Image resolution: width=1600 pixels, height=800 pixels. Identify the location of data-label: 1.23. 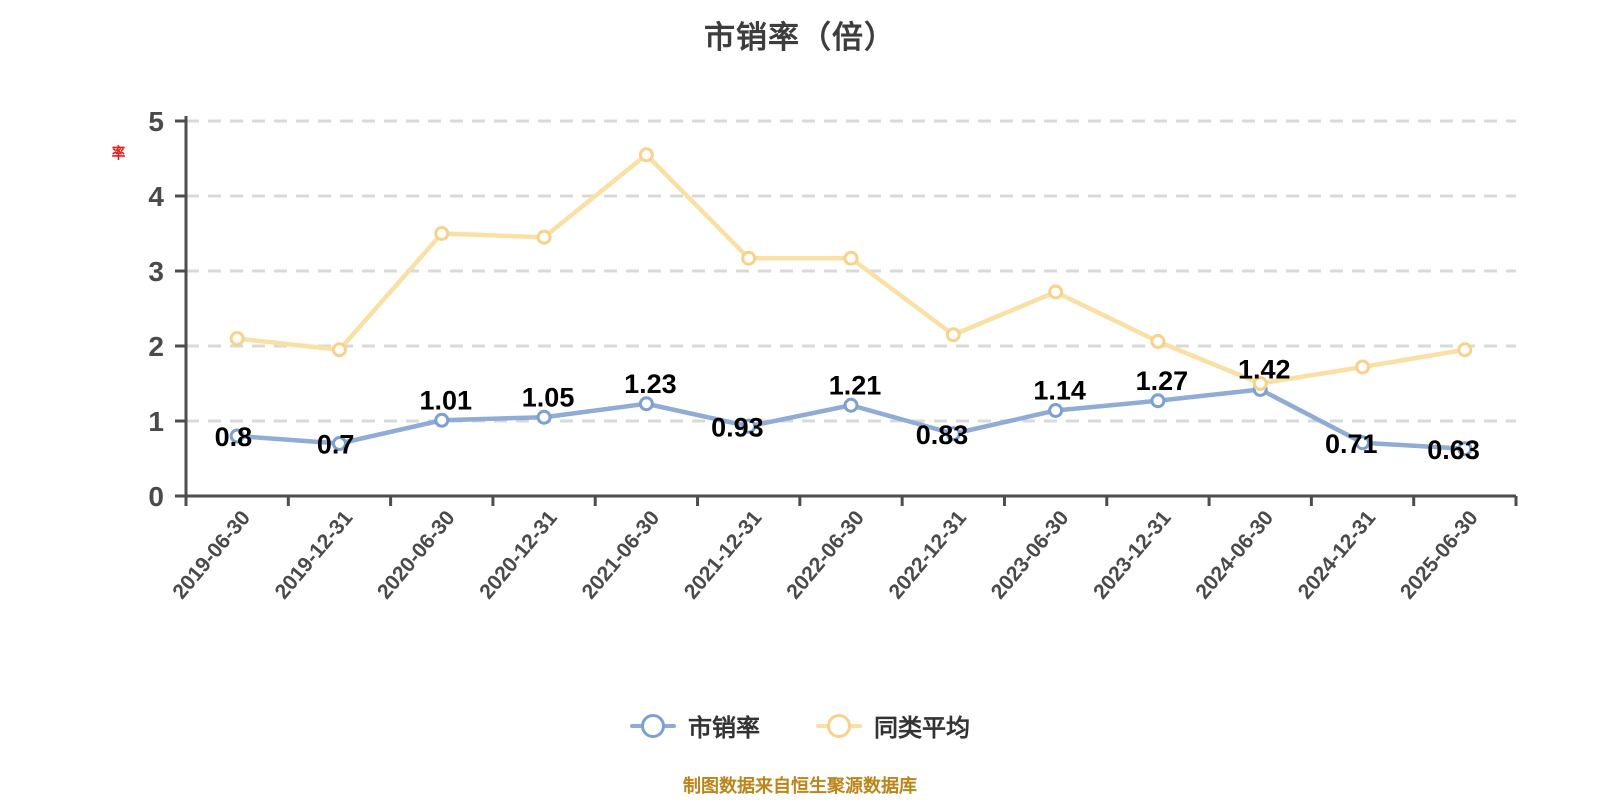
(650, 384).